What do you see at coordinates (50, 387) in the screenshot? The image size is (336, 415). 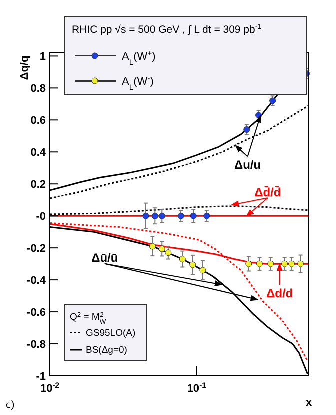 I see `x-tick-label: 10$^{-2}$` at bounding box center [50, 387].